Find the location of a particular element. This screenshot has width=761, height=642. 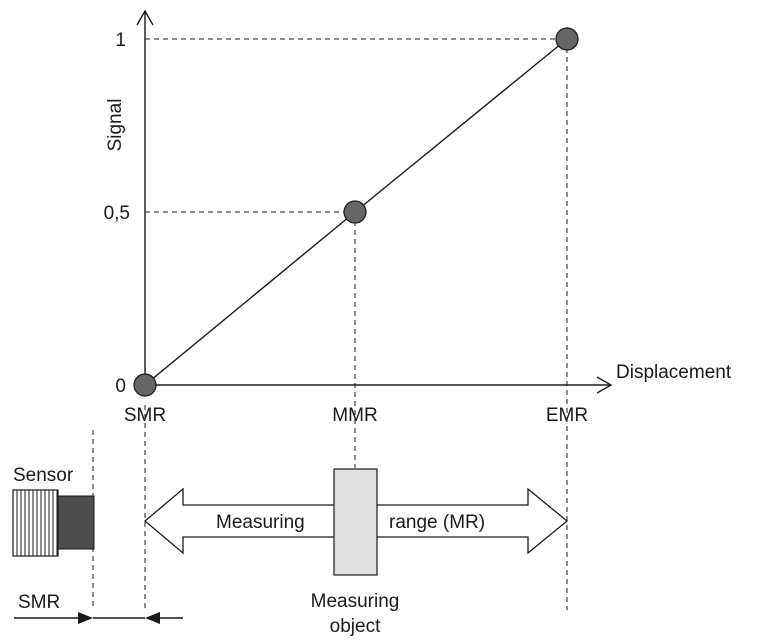

measuring-range-label-left: Measuring is located at coordinates (260, 522).